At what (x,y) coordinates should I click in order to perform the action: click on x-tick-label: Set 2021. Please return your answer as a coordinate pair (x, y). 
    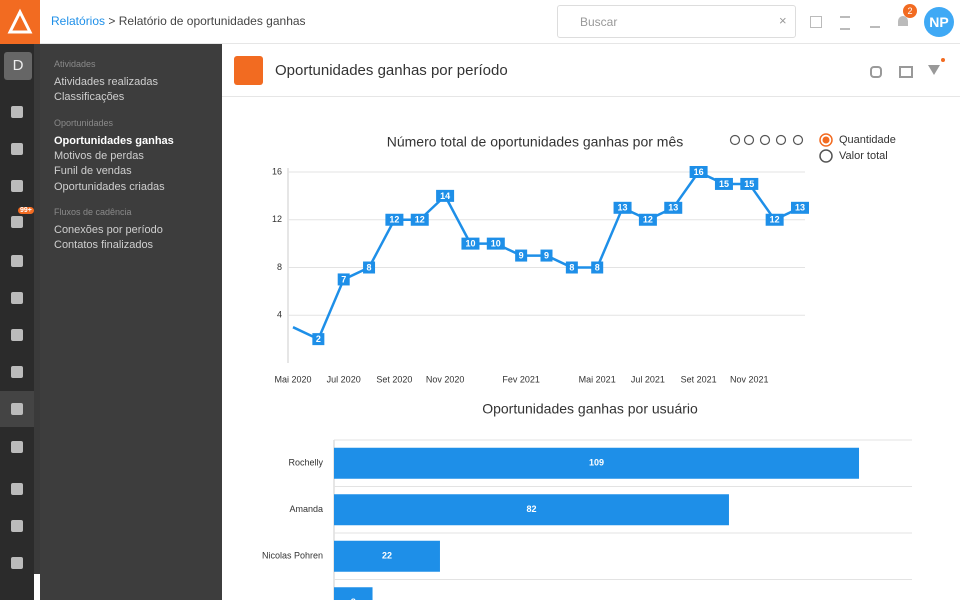
    Looking at the image, I should click on (699, 379).